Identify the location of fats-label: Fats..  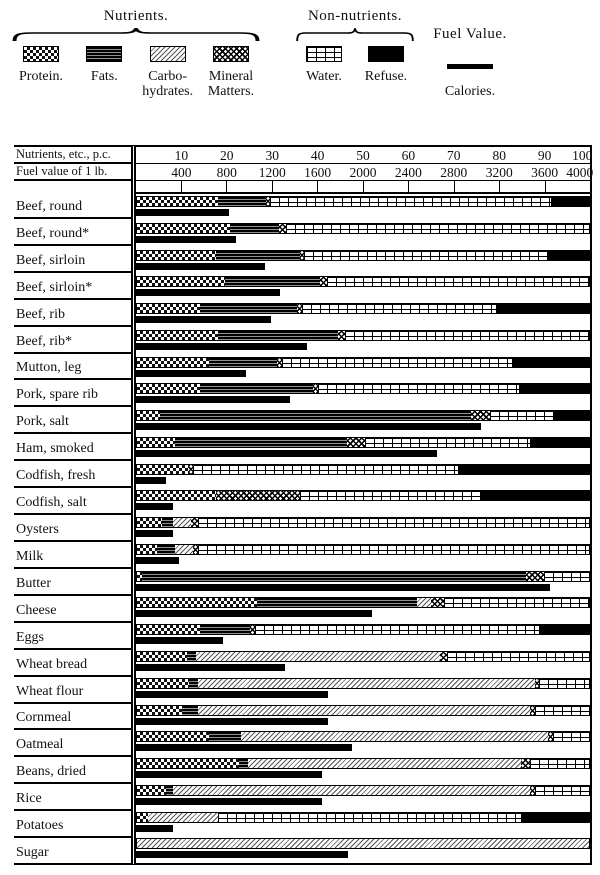
(104, 76).